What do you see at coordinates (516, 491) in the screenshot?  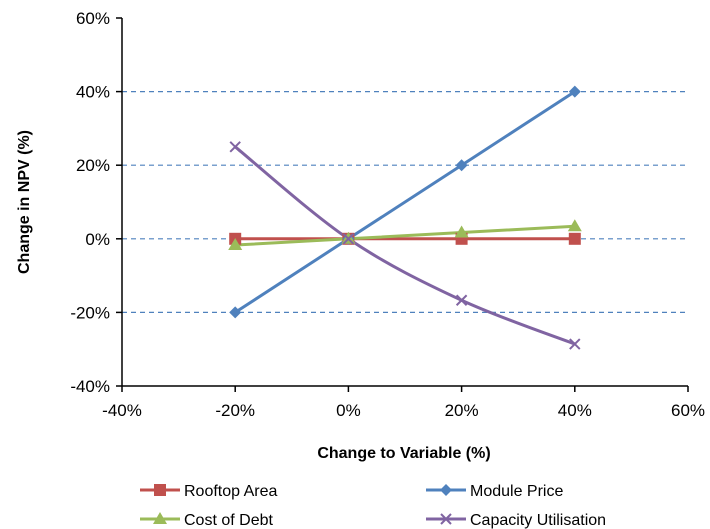 I see `legend-label: Module Price` at bounding box center [516, 491].